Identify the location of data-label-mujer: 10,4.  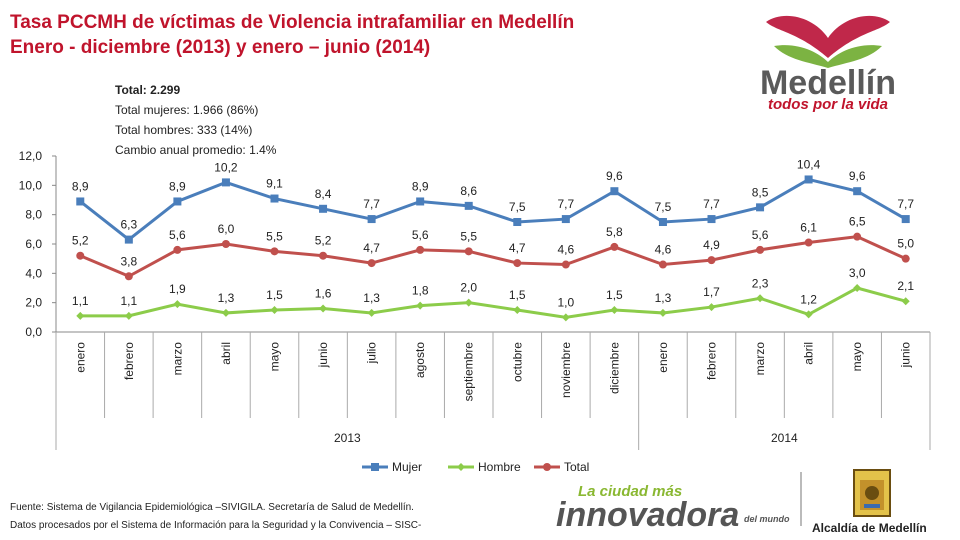
(809, 164).